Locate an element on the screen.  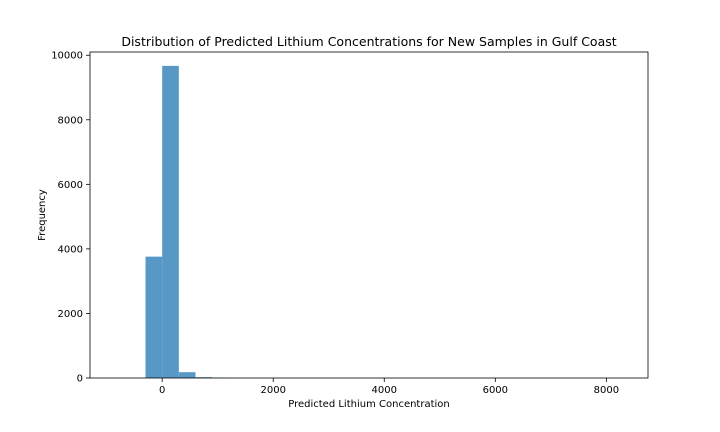
y-tick-label: 2000 is located at coordinates (70, 314).